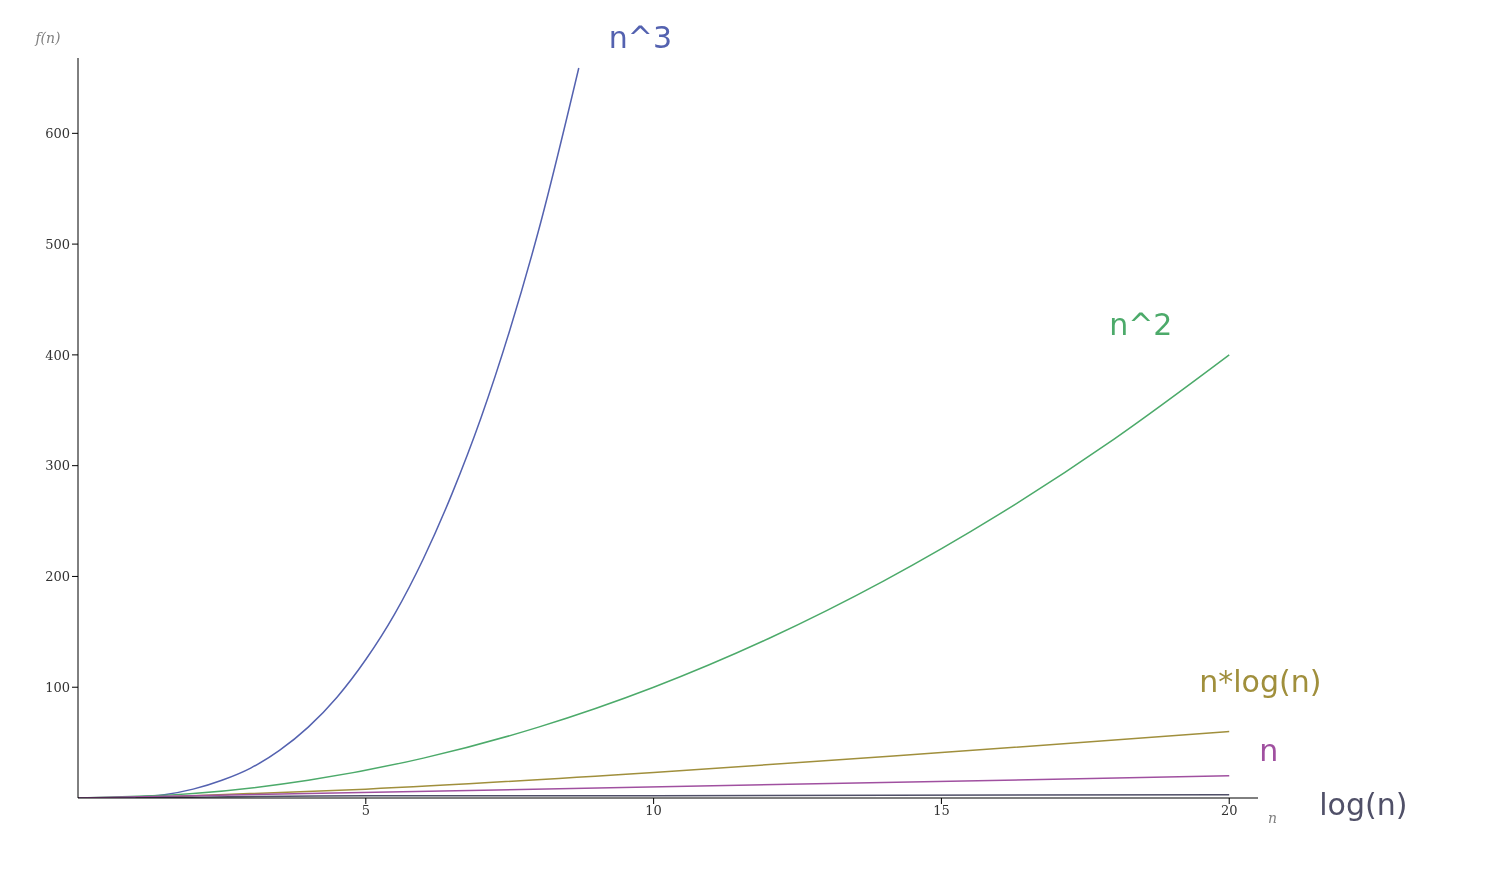 The height and width of the screenshot is (874, 1488). Describe the element at coordinates (57, 466) in the screenshot. I see `y-tick-label: 300` at that location.